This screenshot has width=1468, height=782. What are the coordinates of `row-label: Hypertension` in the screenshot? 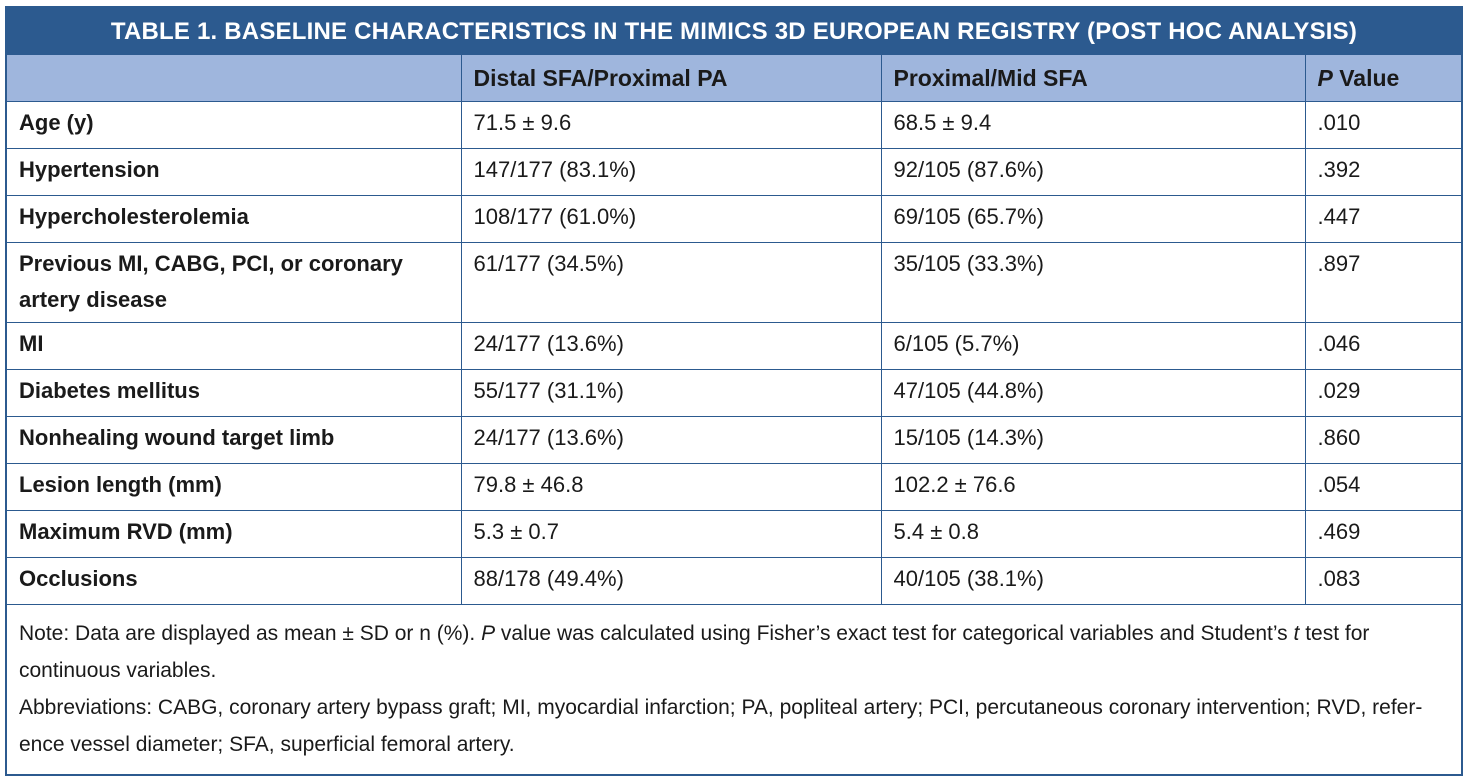 It's located at (234, 172).